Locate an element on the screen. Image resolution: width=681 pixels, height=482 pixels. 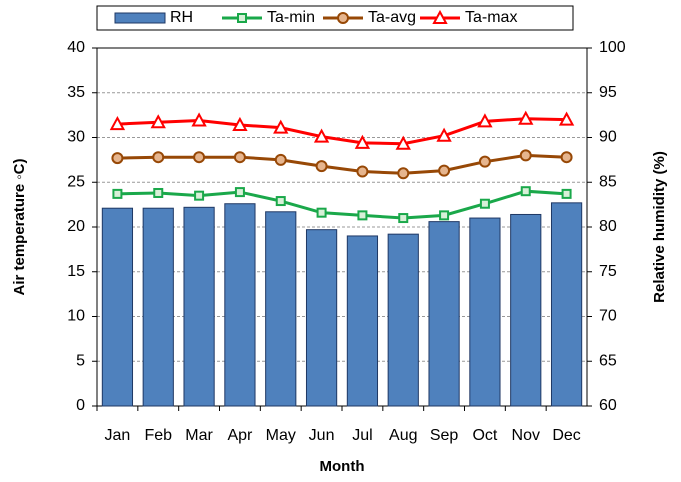
y-tick-label: 30 is located at coordinates (76, 137).